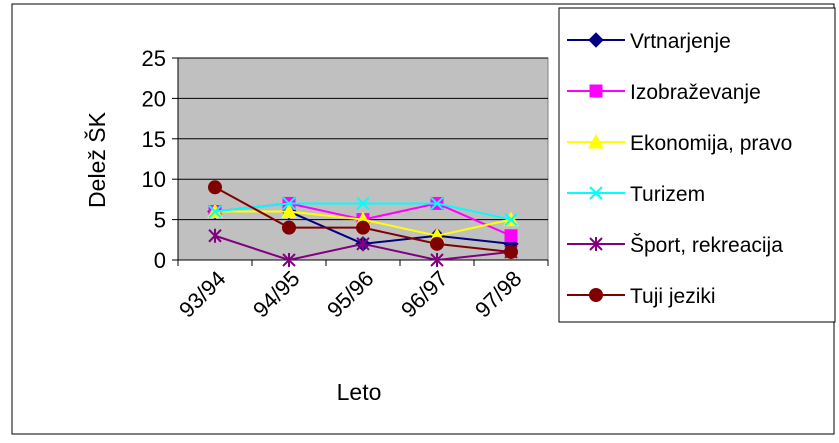  What do you see at coordinates (154, 139) in the screenshot?
I see `y-tick-label: 15` at bounding box center [154, 139].